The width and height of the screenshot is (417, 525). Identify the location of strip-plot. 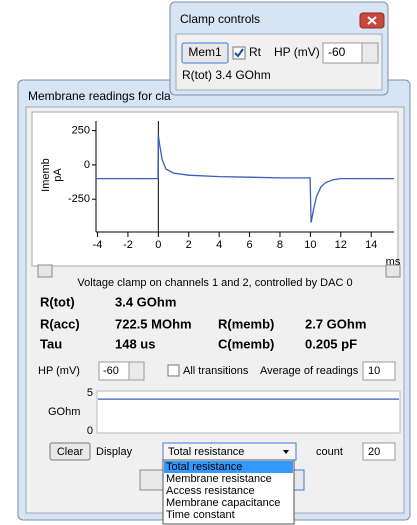
(248, 412).